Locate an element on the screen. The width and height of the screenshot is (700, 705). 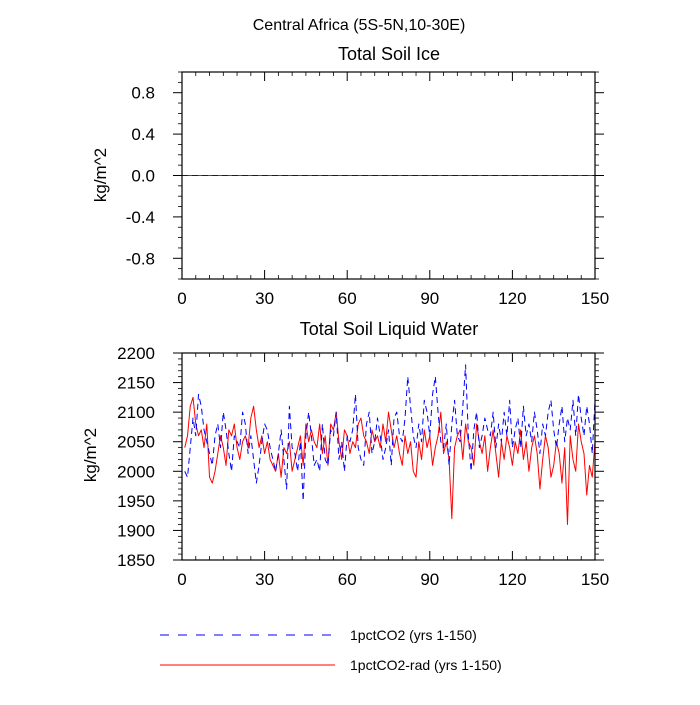
y-tick-label-soil-liquid-water: 2150 is located at coordinates (136, 383).